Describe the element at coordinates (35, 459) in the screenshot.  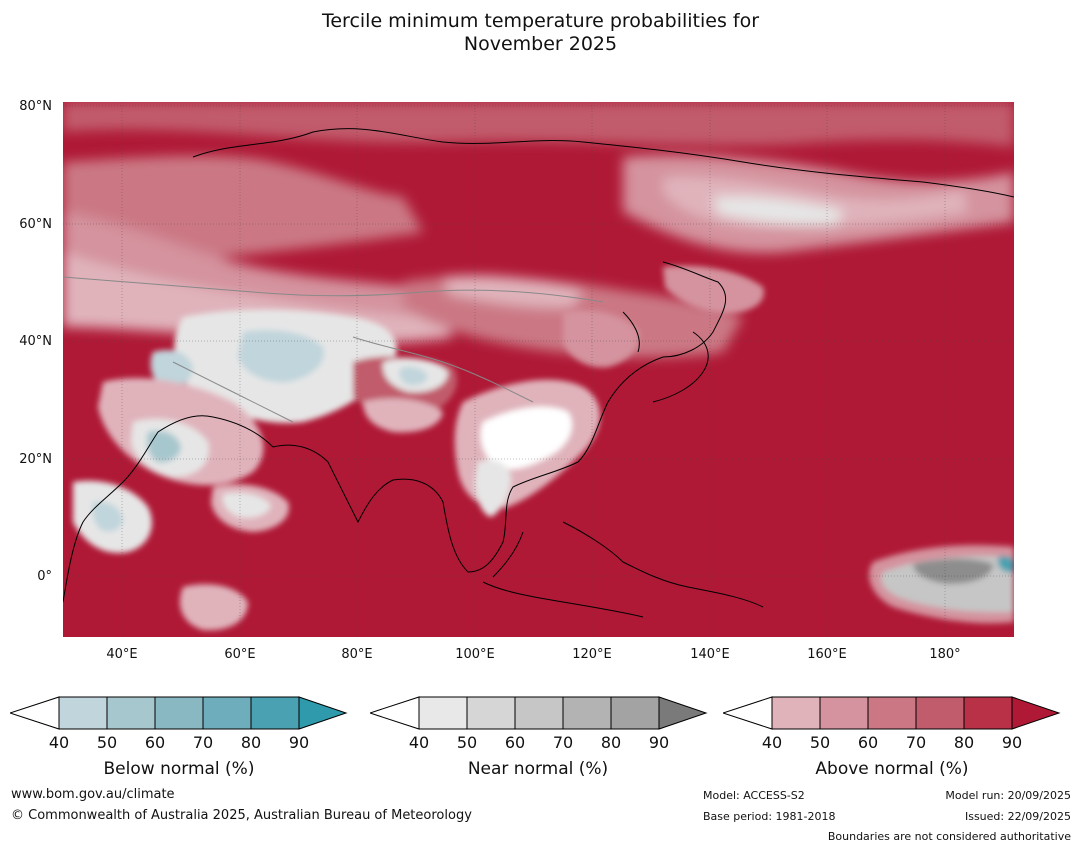
I see `lat-label-20n: 20°N` at that location.